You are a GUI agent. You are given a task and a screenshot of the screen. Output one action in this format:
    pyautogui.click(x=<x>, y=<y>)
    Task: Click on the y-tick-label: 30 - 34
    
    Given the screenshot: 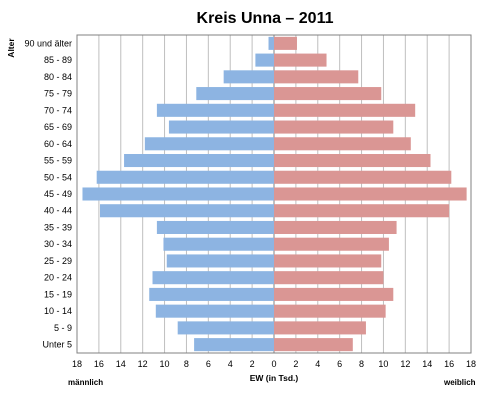 What is the action you would take?
    pyautogui.click(x=58, y=244)
    